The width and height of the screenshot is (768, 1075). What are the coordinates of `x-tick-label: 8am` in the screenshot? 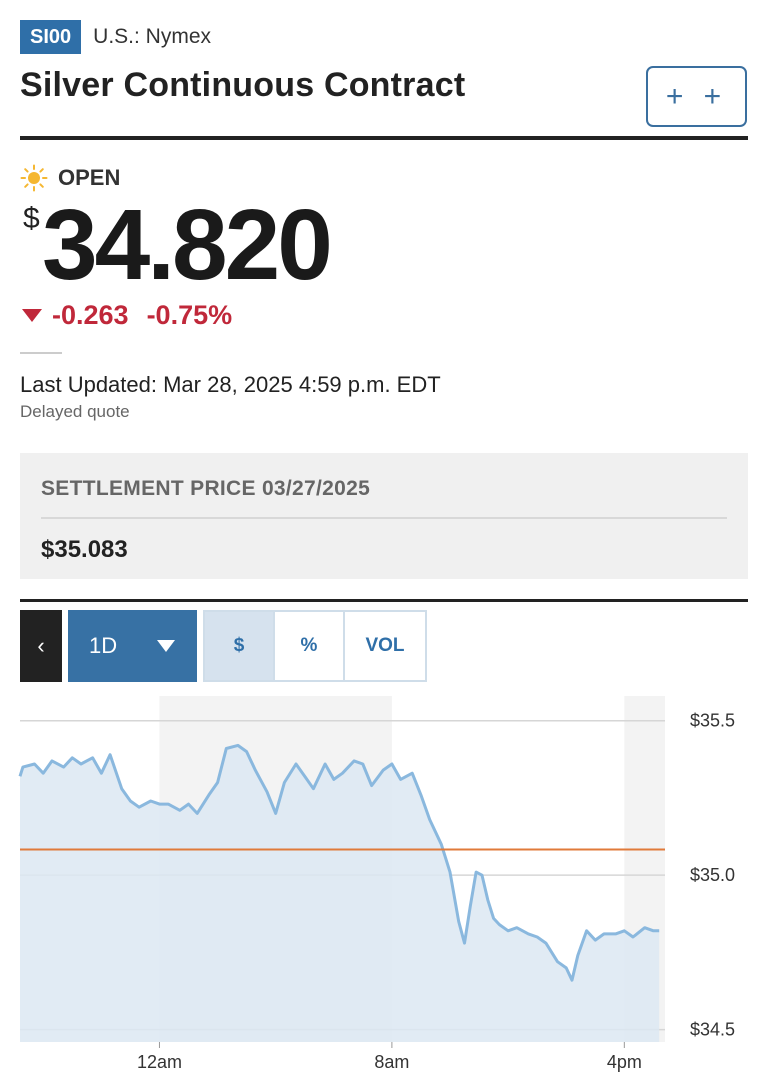 It's located at (391, 1062).